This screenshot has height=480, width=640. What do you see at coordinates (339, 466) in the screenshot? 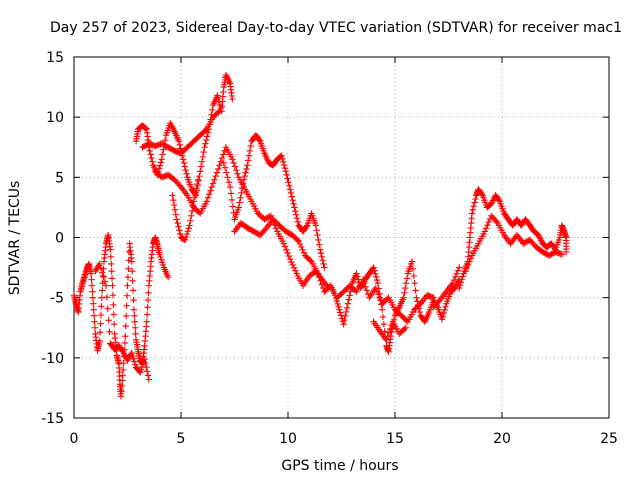
I see `x-axis-label: GPS time / hours` at bounding box center [339, 466].